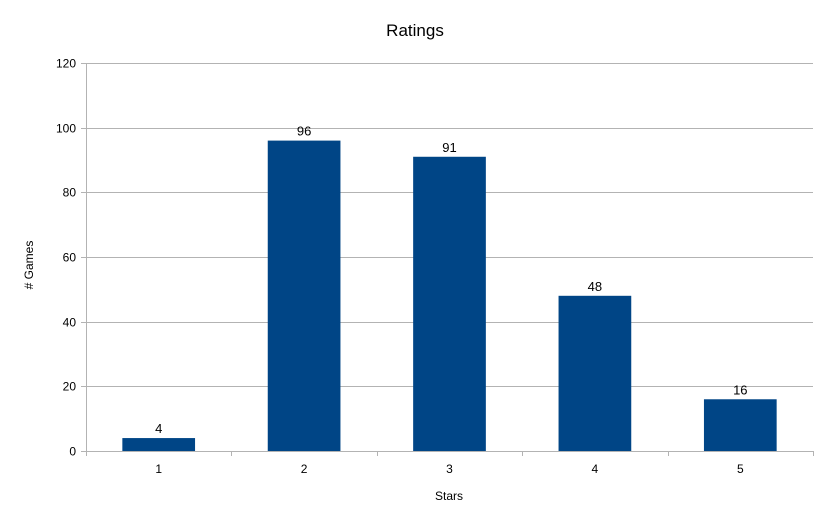 The height and width of the screenshot is (523, 831). What do you see at coordinates (72, 452) in the screenshot?
I see `y-tick-label: 0` at bounding box center [72, 452].